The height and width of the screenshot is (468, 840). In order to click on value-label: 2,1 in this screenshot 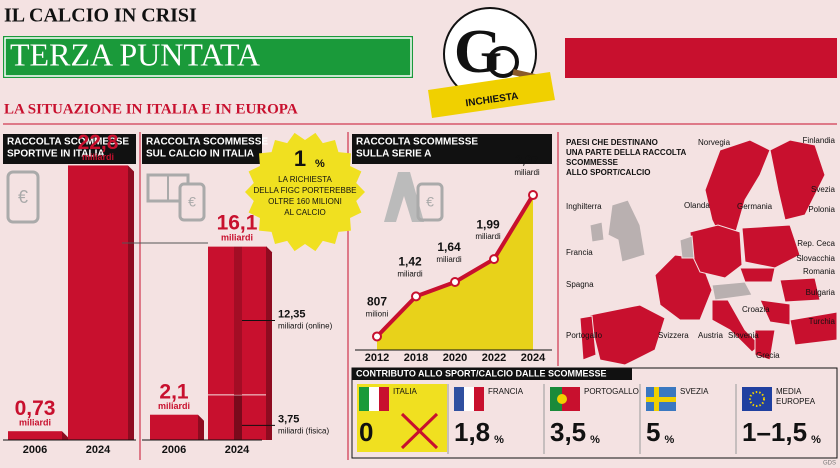, I will do `click(174, 391)`.